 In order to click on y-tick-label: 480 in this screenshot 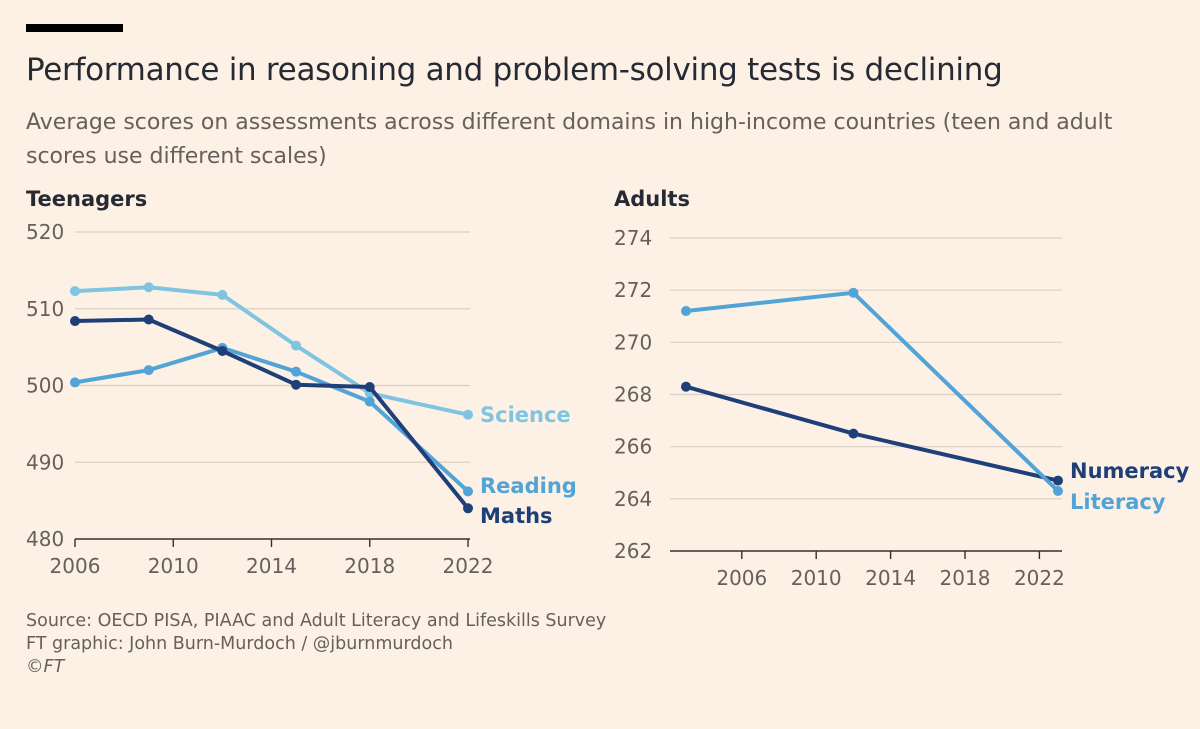, I will do `click(45, 539)`.